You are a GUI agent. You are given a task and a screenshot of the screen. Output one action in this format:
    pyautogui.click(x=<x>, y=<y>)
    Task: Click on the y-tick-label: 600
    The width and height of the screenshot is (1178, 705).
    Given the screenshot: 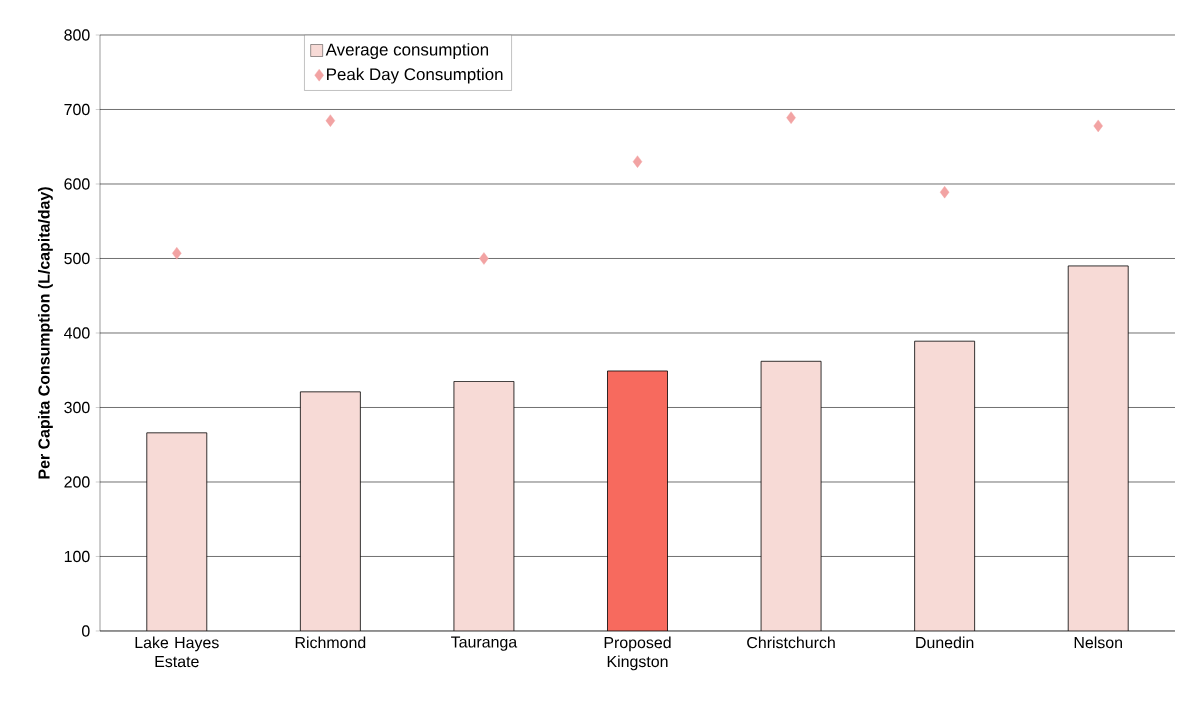 What is the action you would take?
    pyautogui.click(x=77, y=184)
    